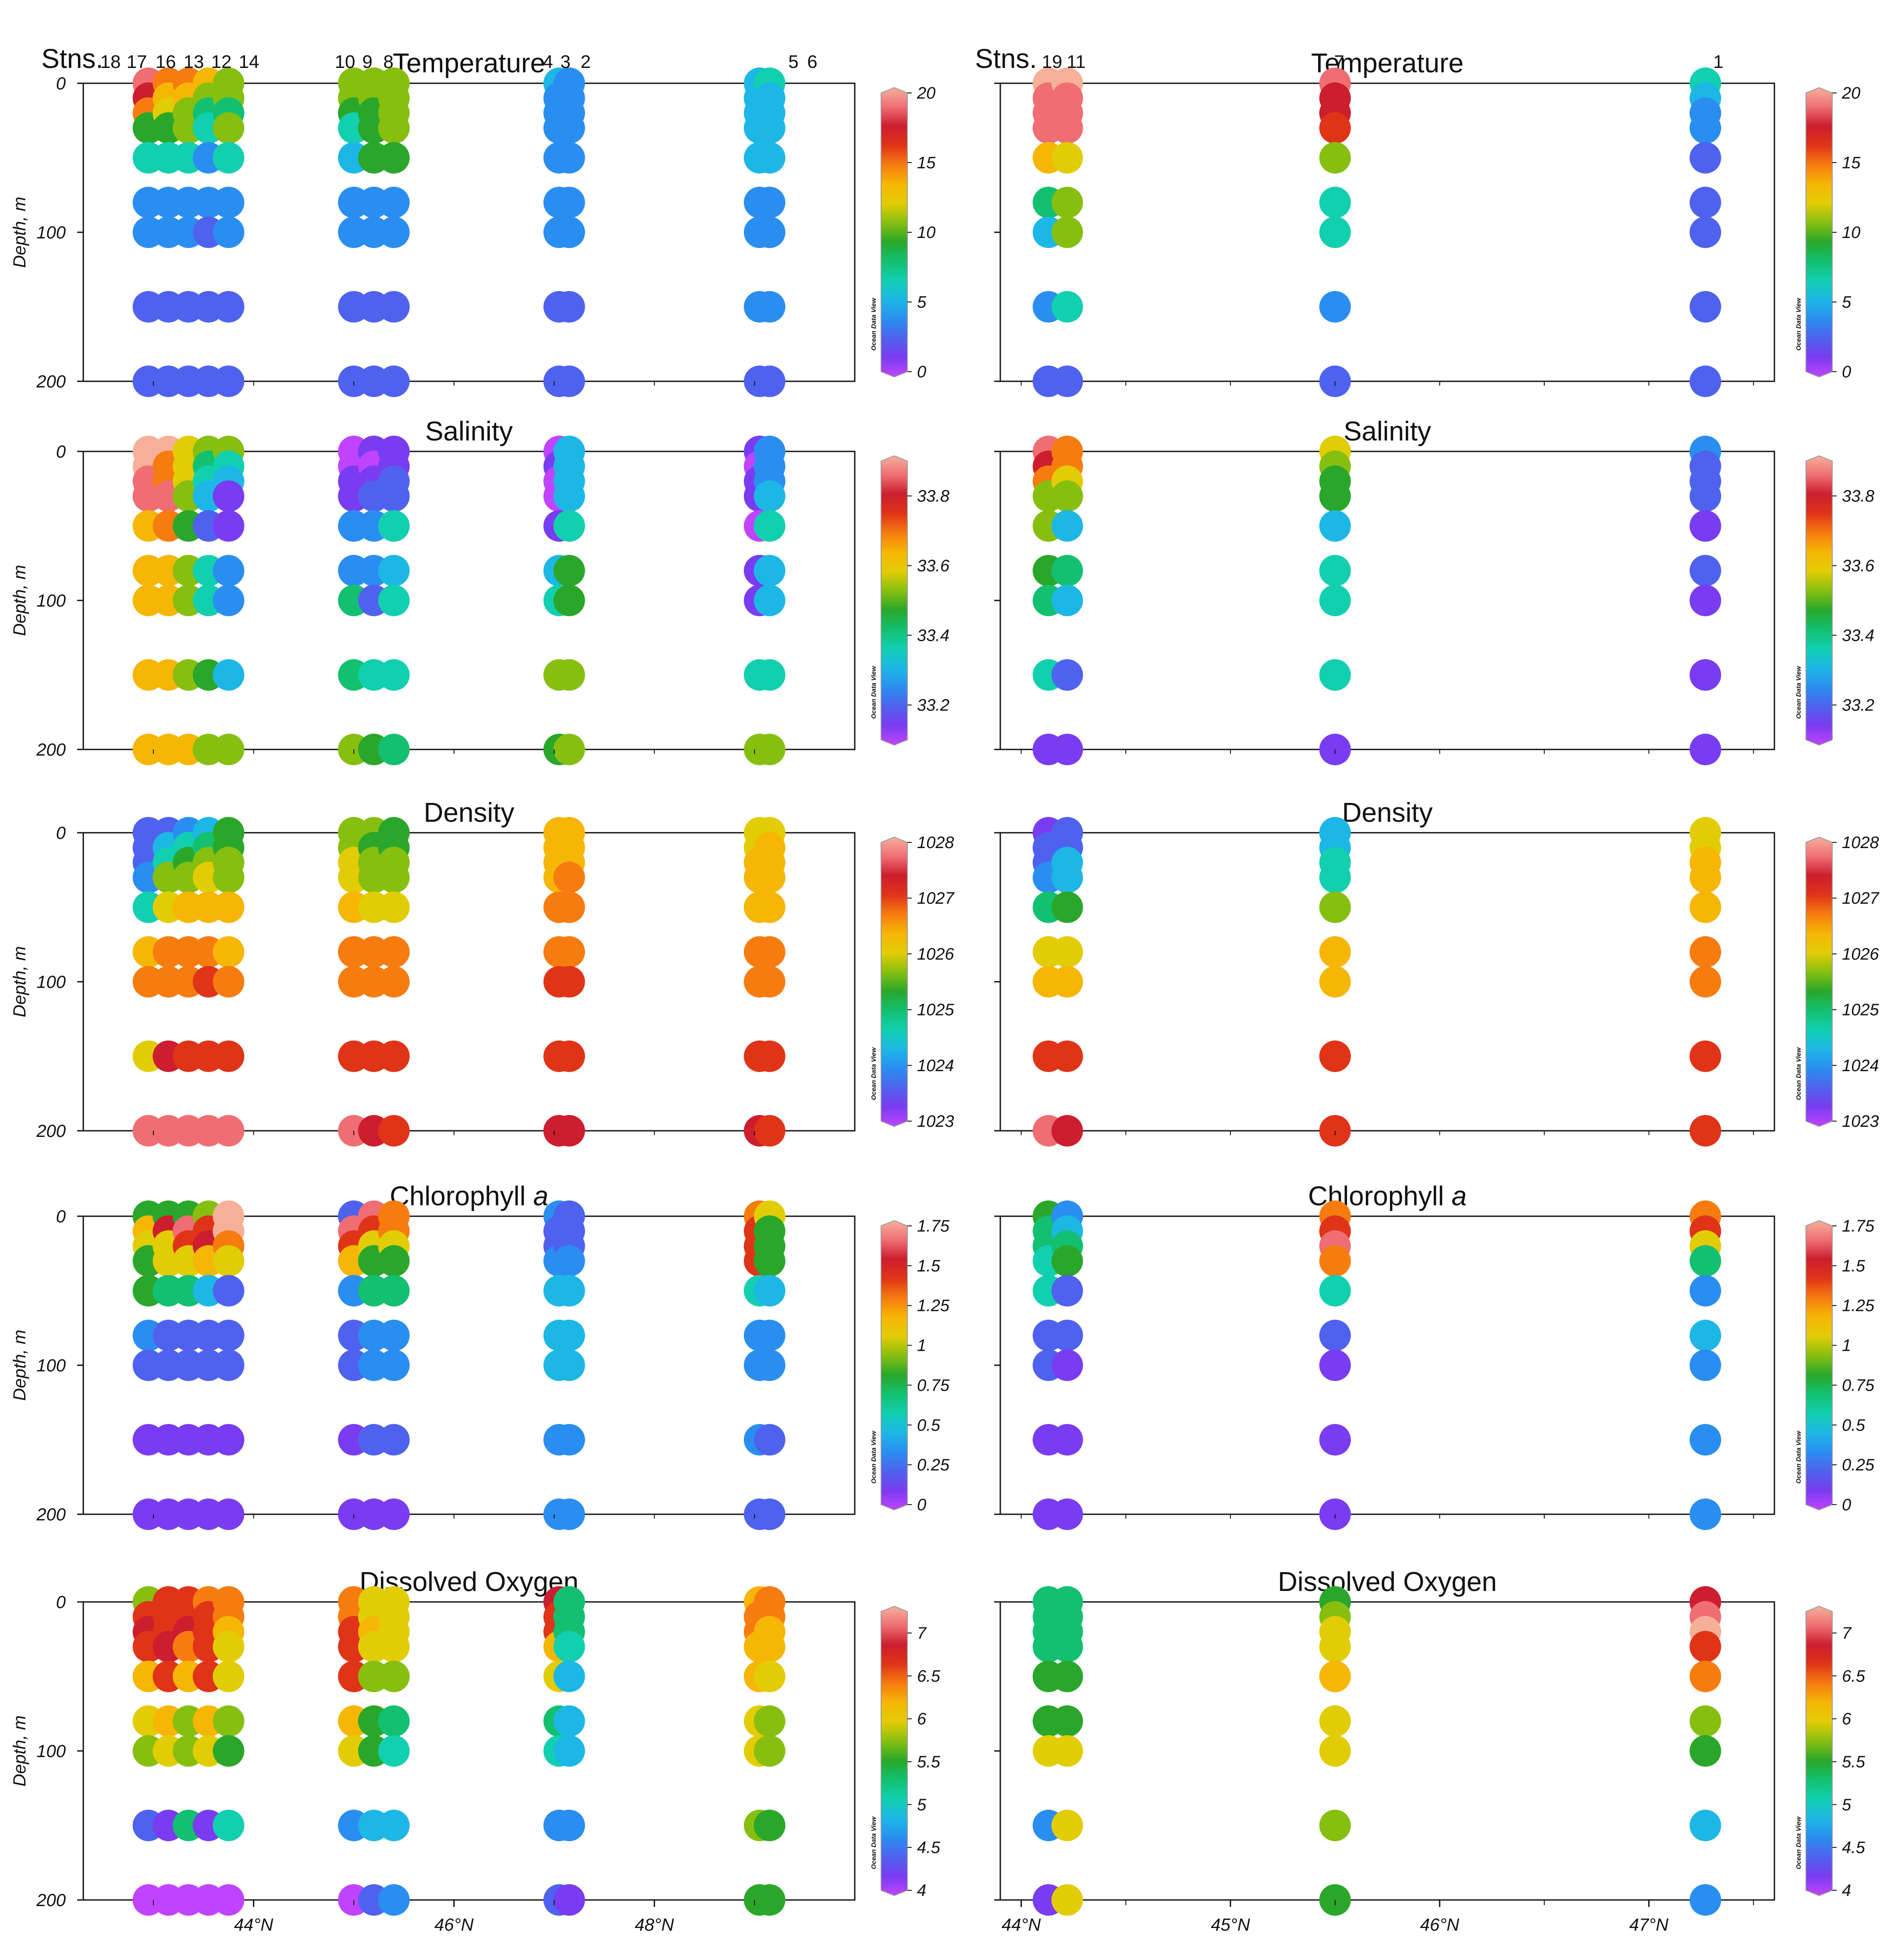  Describe the element at coordinates (934, 1465) in the screenshot. I see `colorbar-tick-label: 0.25` at that location.